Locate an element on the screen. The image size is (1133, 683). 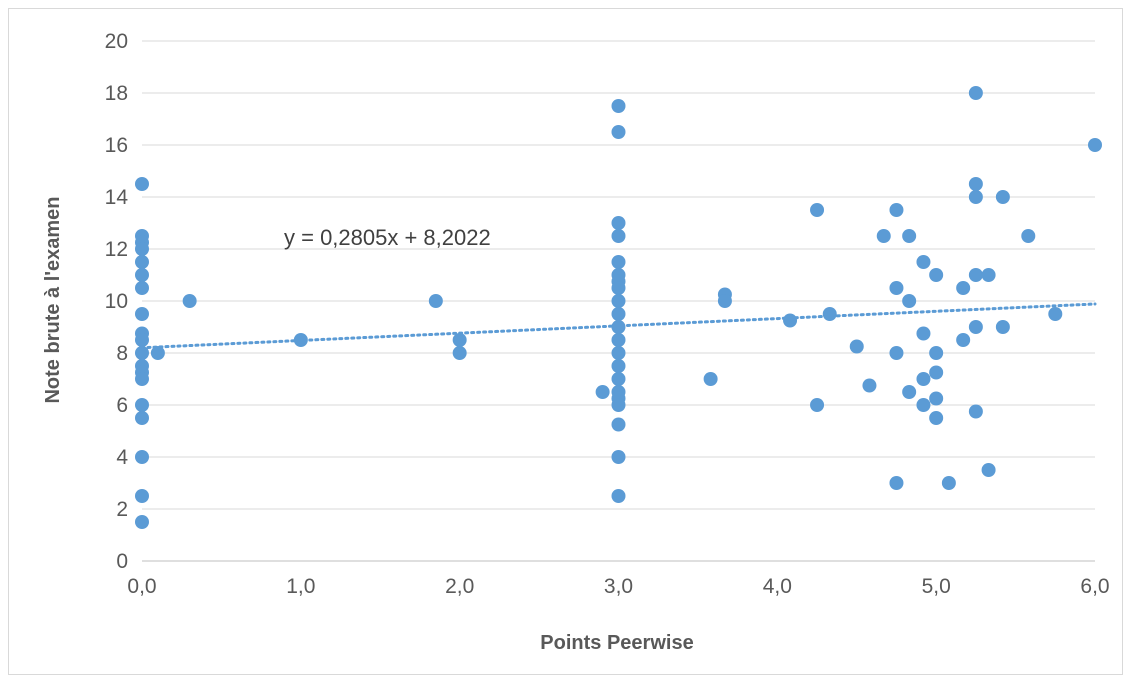
x-tick-label: 2,0 is located at coordinates (459, 586).